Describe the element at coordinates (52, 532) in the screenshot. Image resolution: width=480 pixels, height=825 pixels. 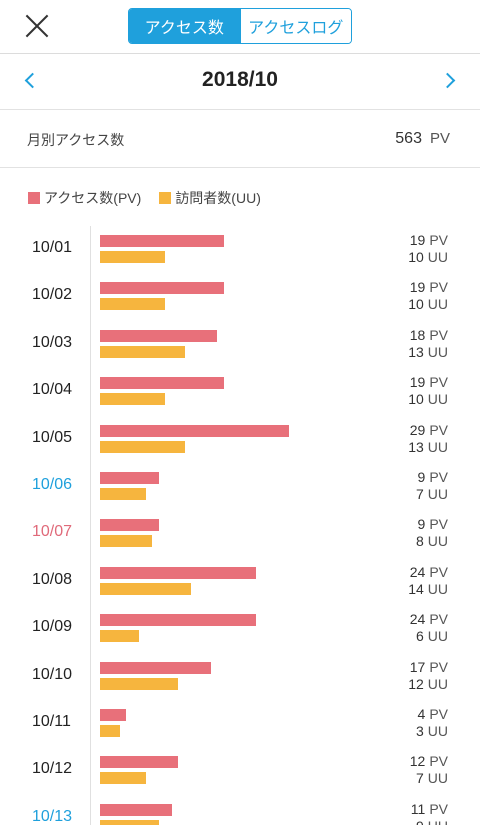
I see `row-date-label: 10/07` at that location.